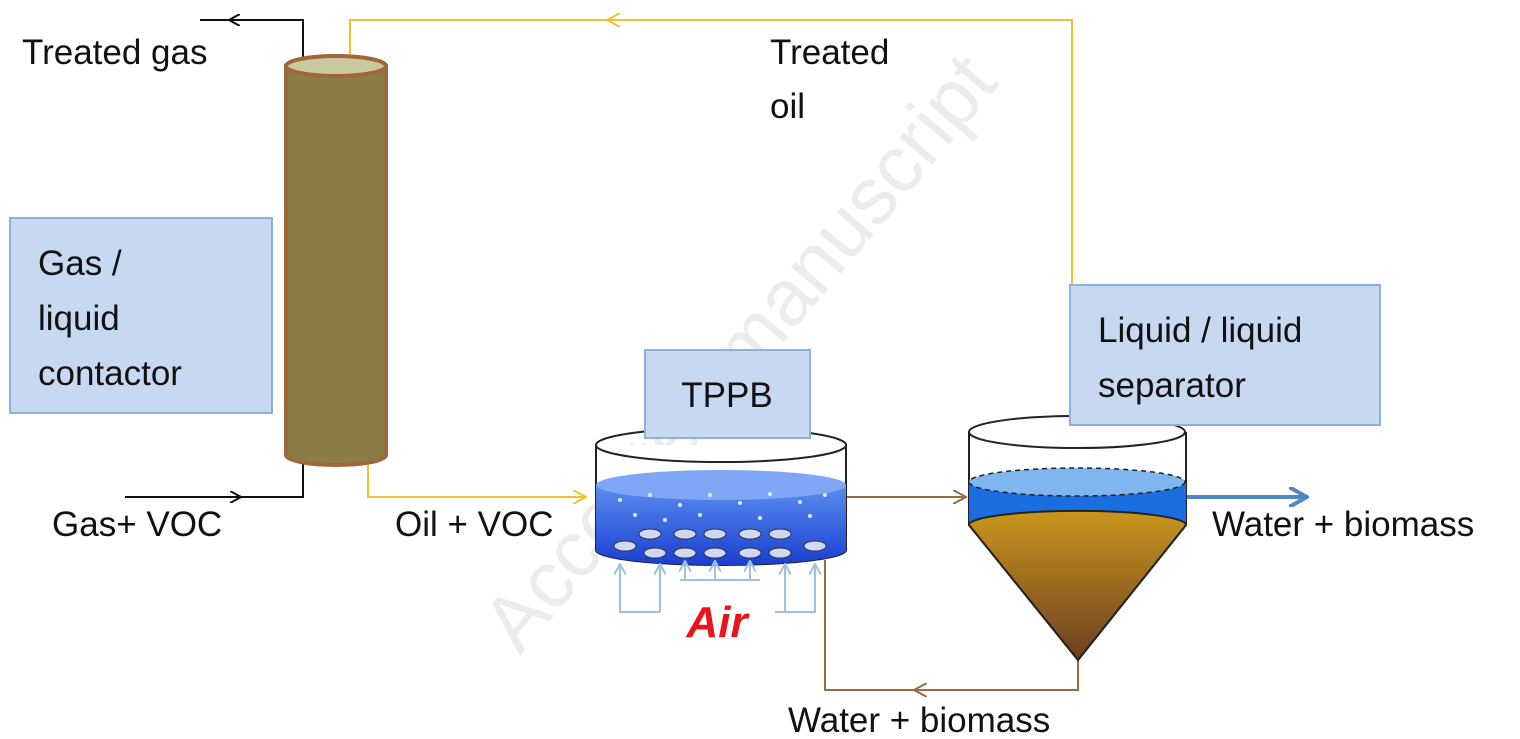 The width and height of the screenshot is (1520, 739). I want to click on gas-lines, so click(214, 258).